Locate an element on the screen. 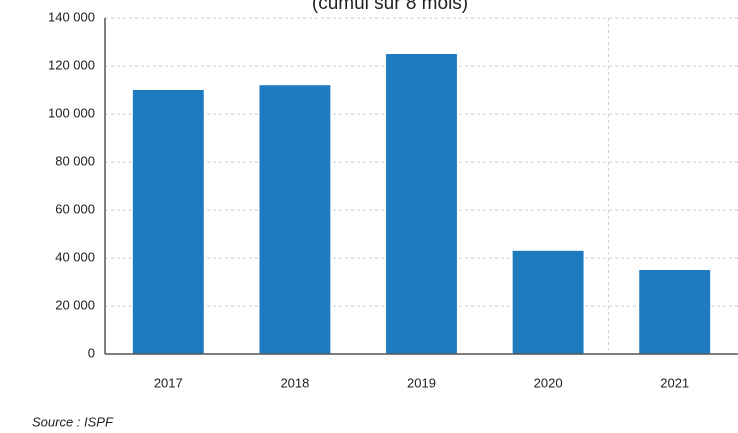 This screenshot has height=433, width=738. chart-title: (cumul sur 8 mois) is located at coordinates (390, 7).